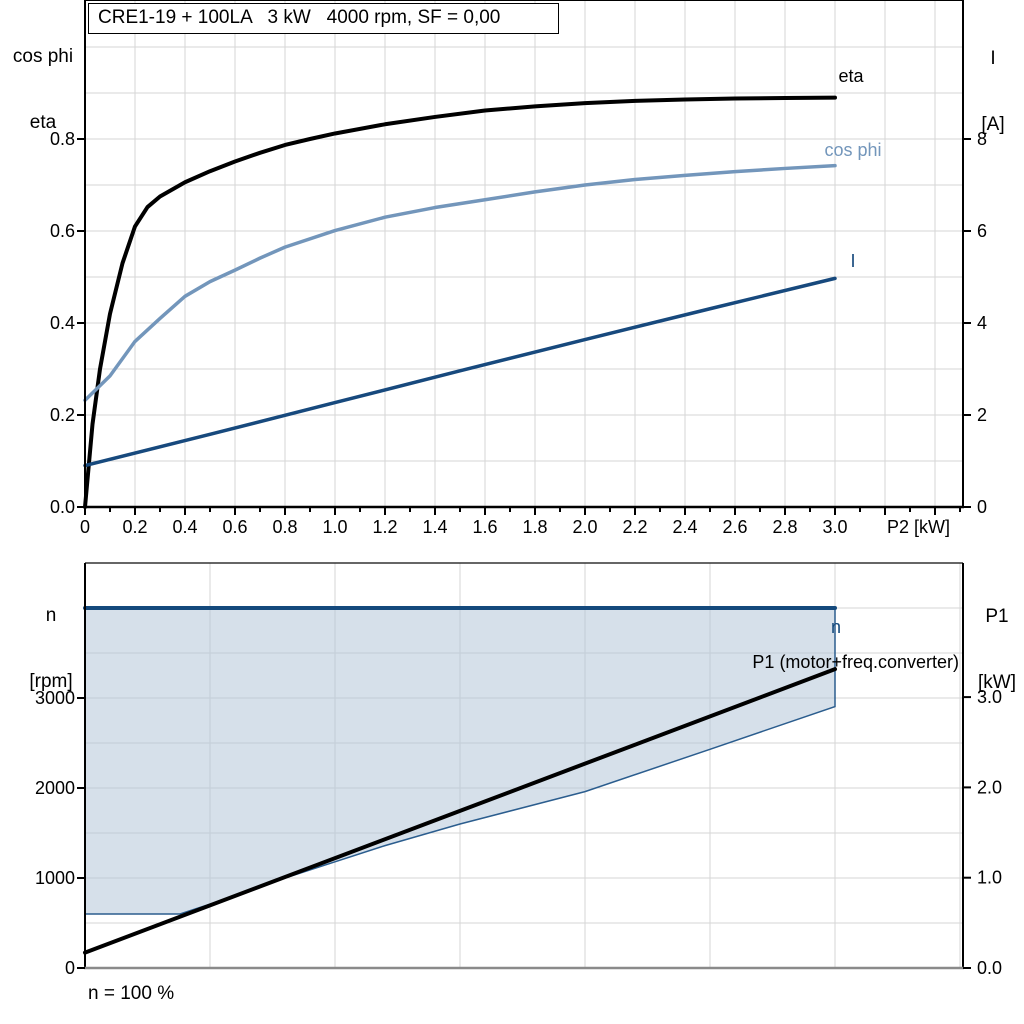 This screenshot has height=1024, width=1024. Describe the element at coordinates (634, 527) in the screenshot. I see `x-tick-label: 2.2` at that location.